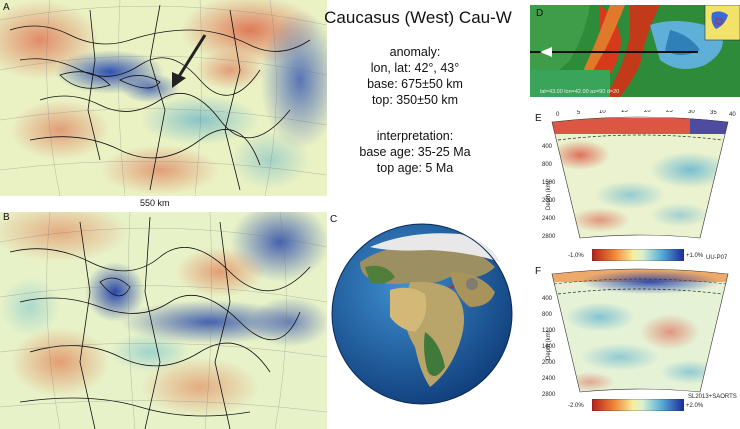  Describe the element at coordinates (155, 203) in the screenshot. I see `scale-label: 550 km` at that location.